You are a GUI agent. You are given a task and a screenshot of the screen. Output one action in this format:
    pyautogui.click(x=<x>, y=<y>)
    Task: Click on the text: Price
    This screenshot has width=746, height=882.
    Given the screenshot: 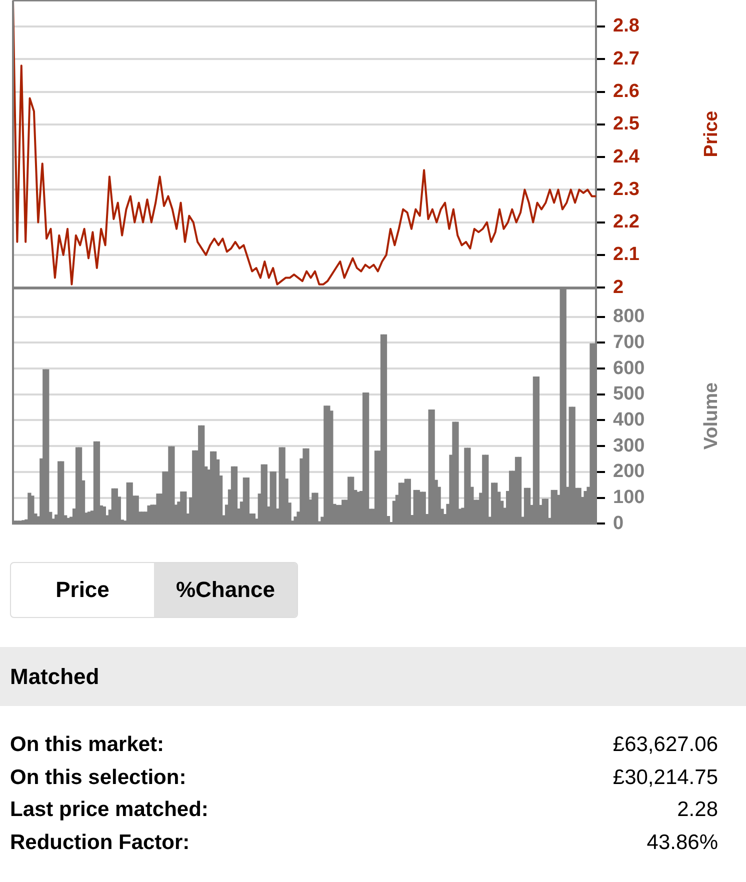 What is the action you would take?
    pyautogui.click(x=82, y=590)
    